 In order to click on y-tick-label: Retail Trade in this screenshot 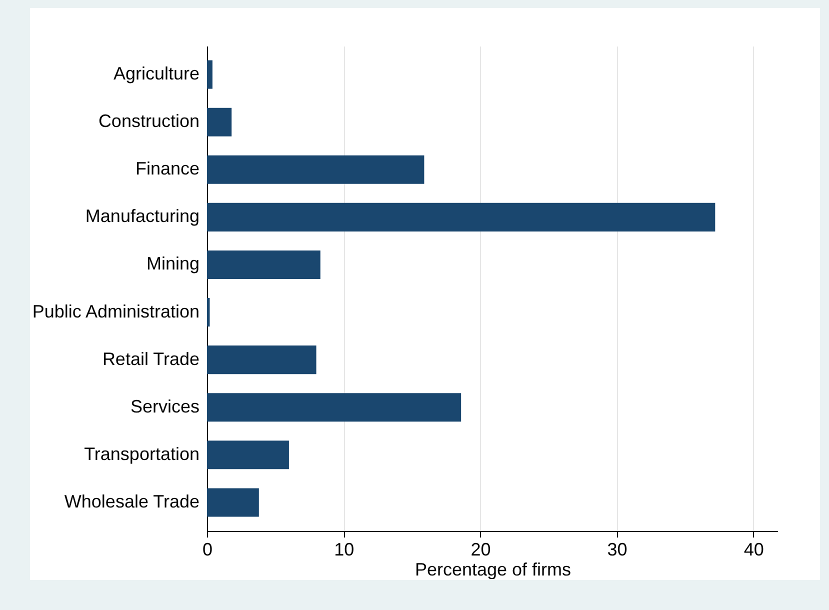, I will do `click(151, 358)`.